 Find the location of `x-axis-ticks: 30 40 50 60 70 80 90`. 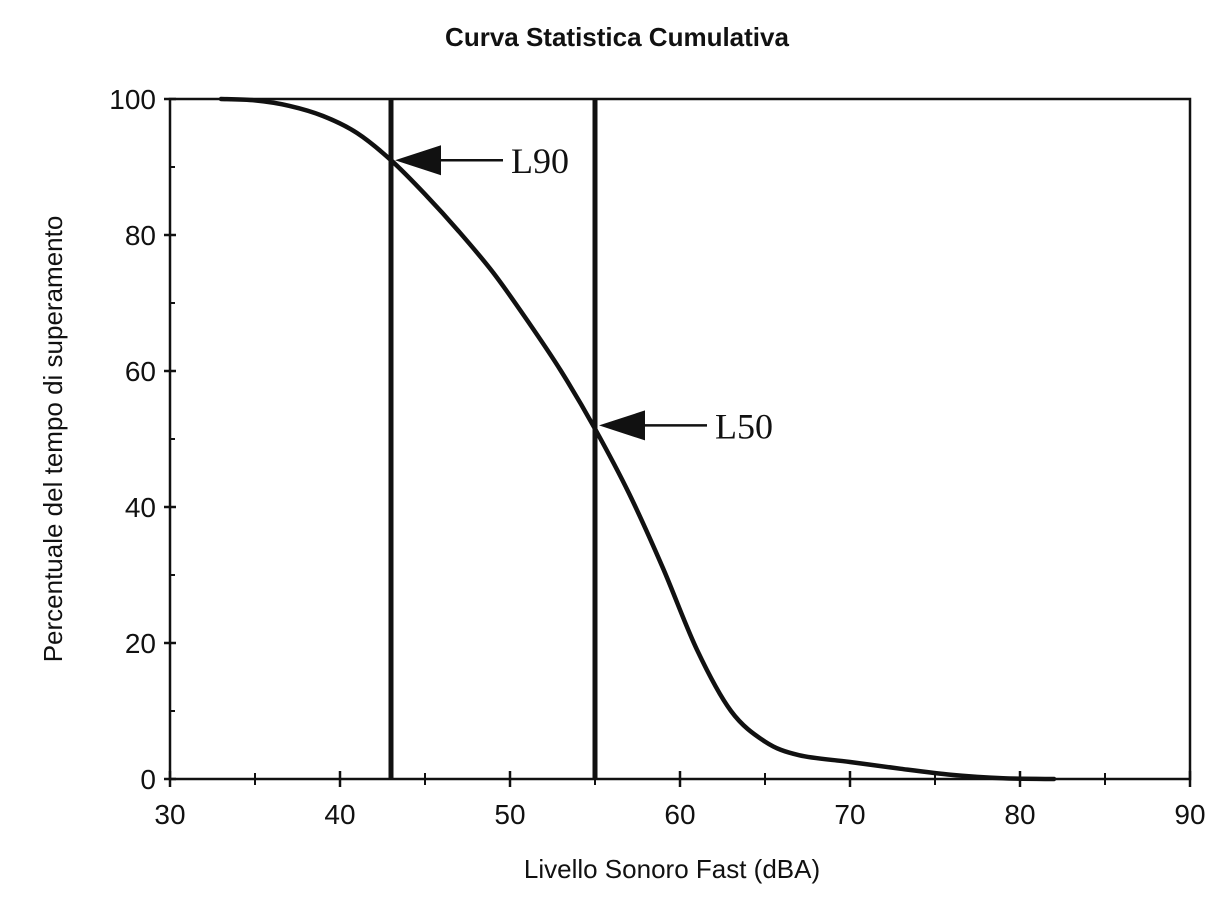

x-axis-ticks: 30 40 50 60 70 80 90 is located at coordinates (680, 800).